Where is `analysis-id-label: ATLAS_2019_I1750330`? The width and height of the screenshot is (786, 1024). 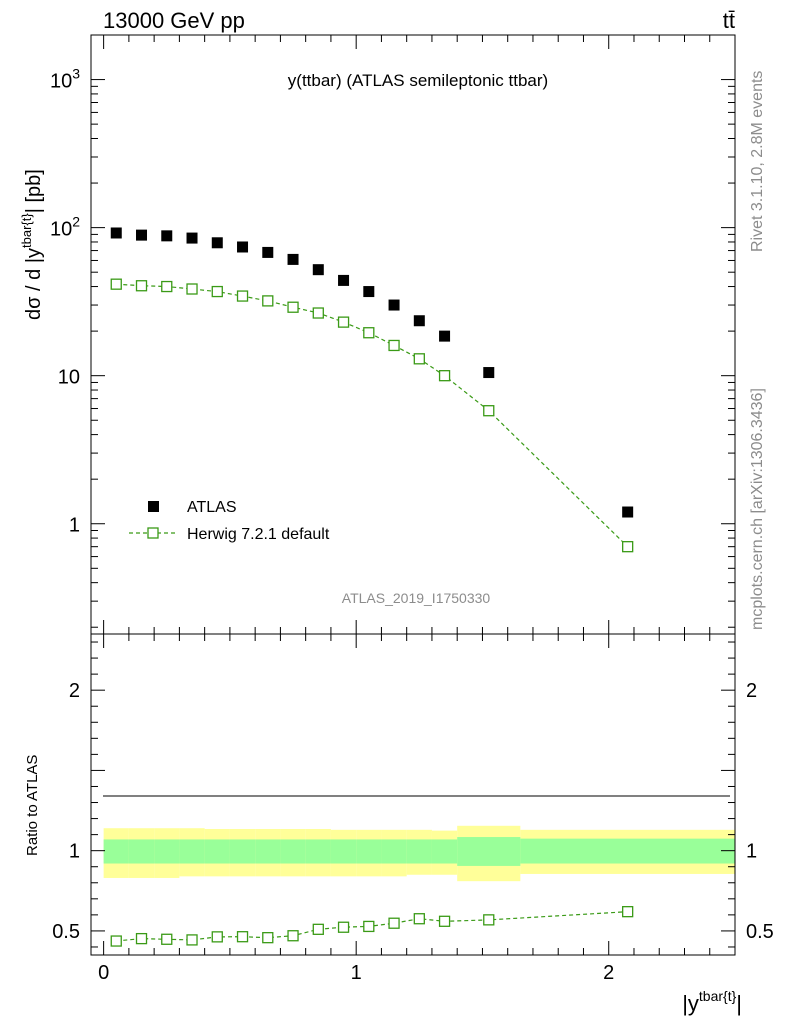
analysis-id-label: ATLAS_2019_I1750330 is located at coordinates (416, 598).